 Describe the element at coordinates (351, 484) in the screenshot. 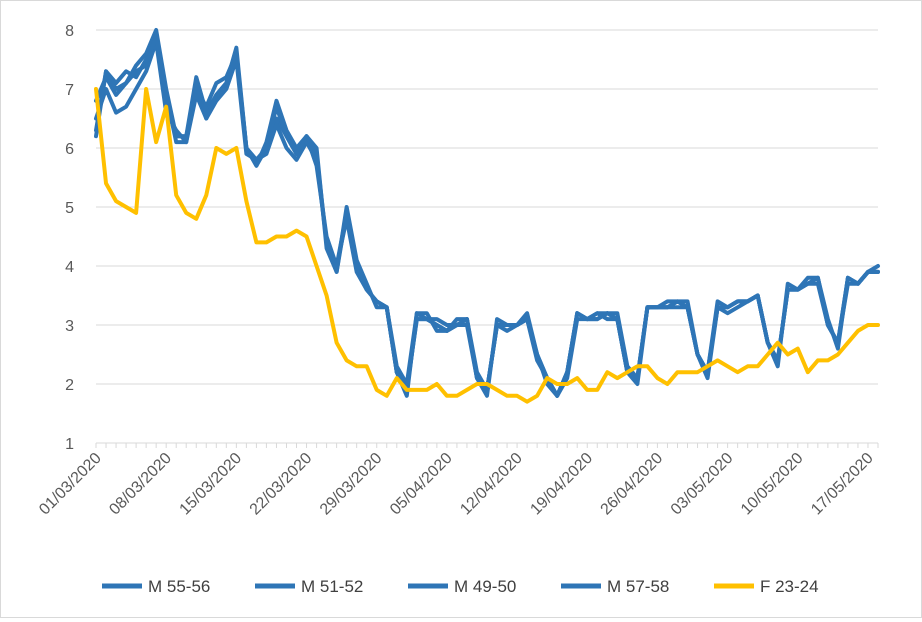

I see `x-tick-label: 29/03/2020` at that location.